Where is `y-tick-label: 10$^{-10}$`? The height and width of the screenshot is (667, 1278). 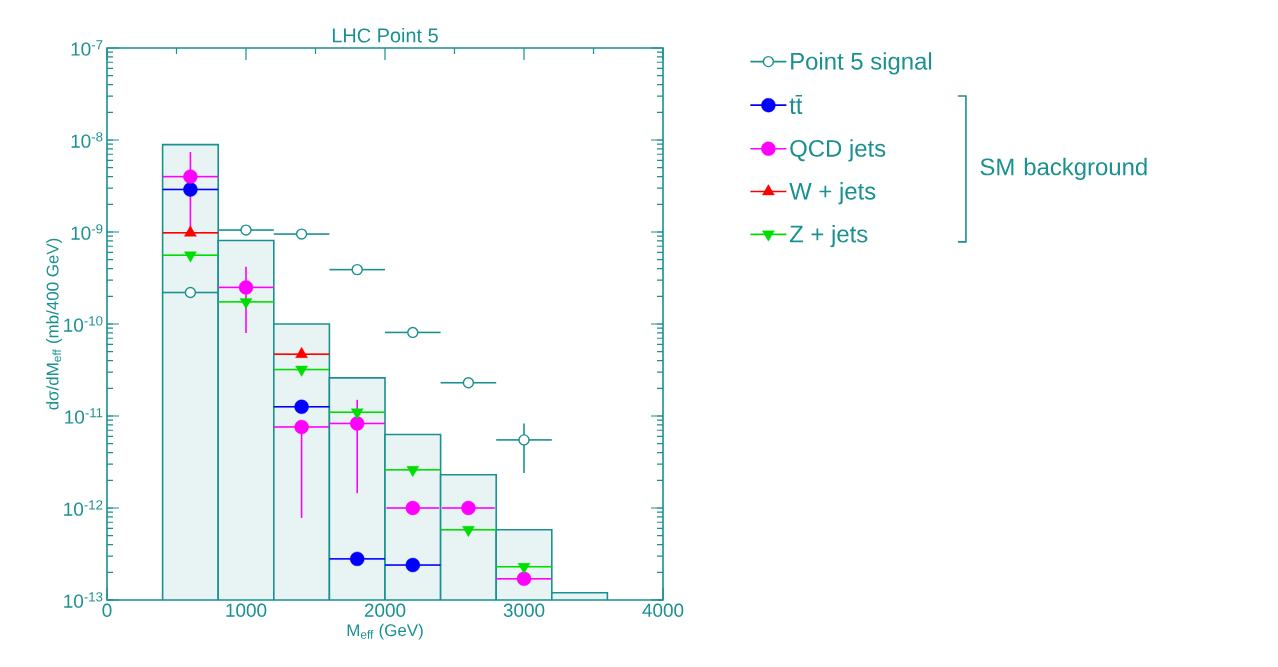
y-tick-label: 10$^{-10}$ is located at coordinates (83, 324).